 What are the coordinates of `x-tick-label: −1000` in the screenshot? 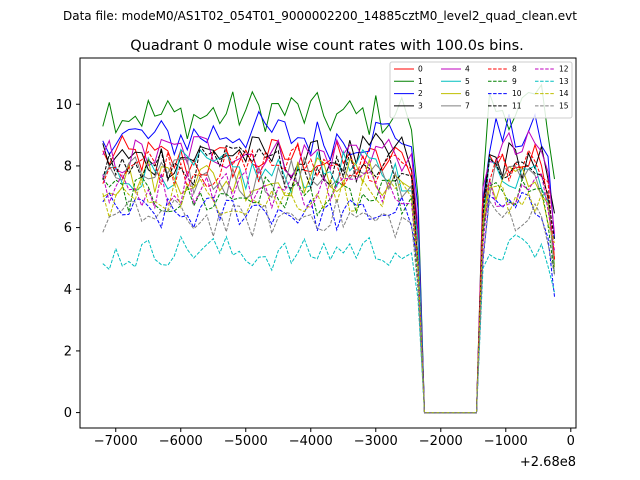 It's located at (506, 441).